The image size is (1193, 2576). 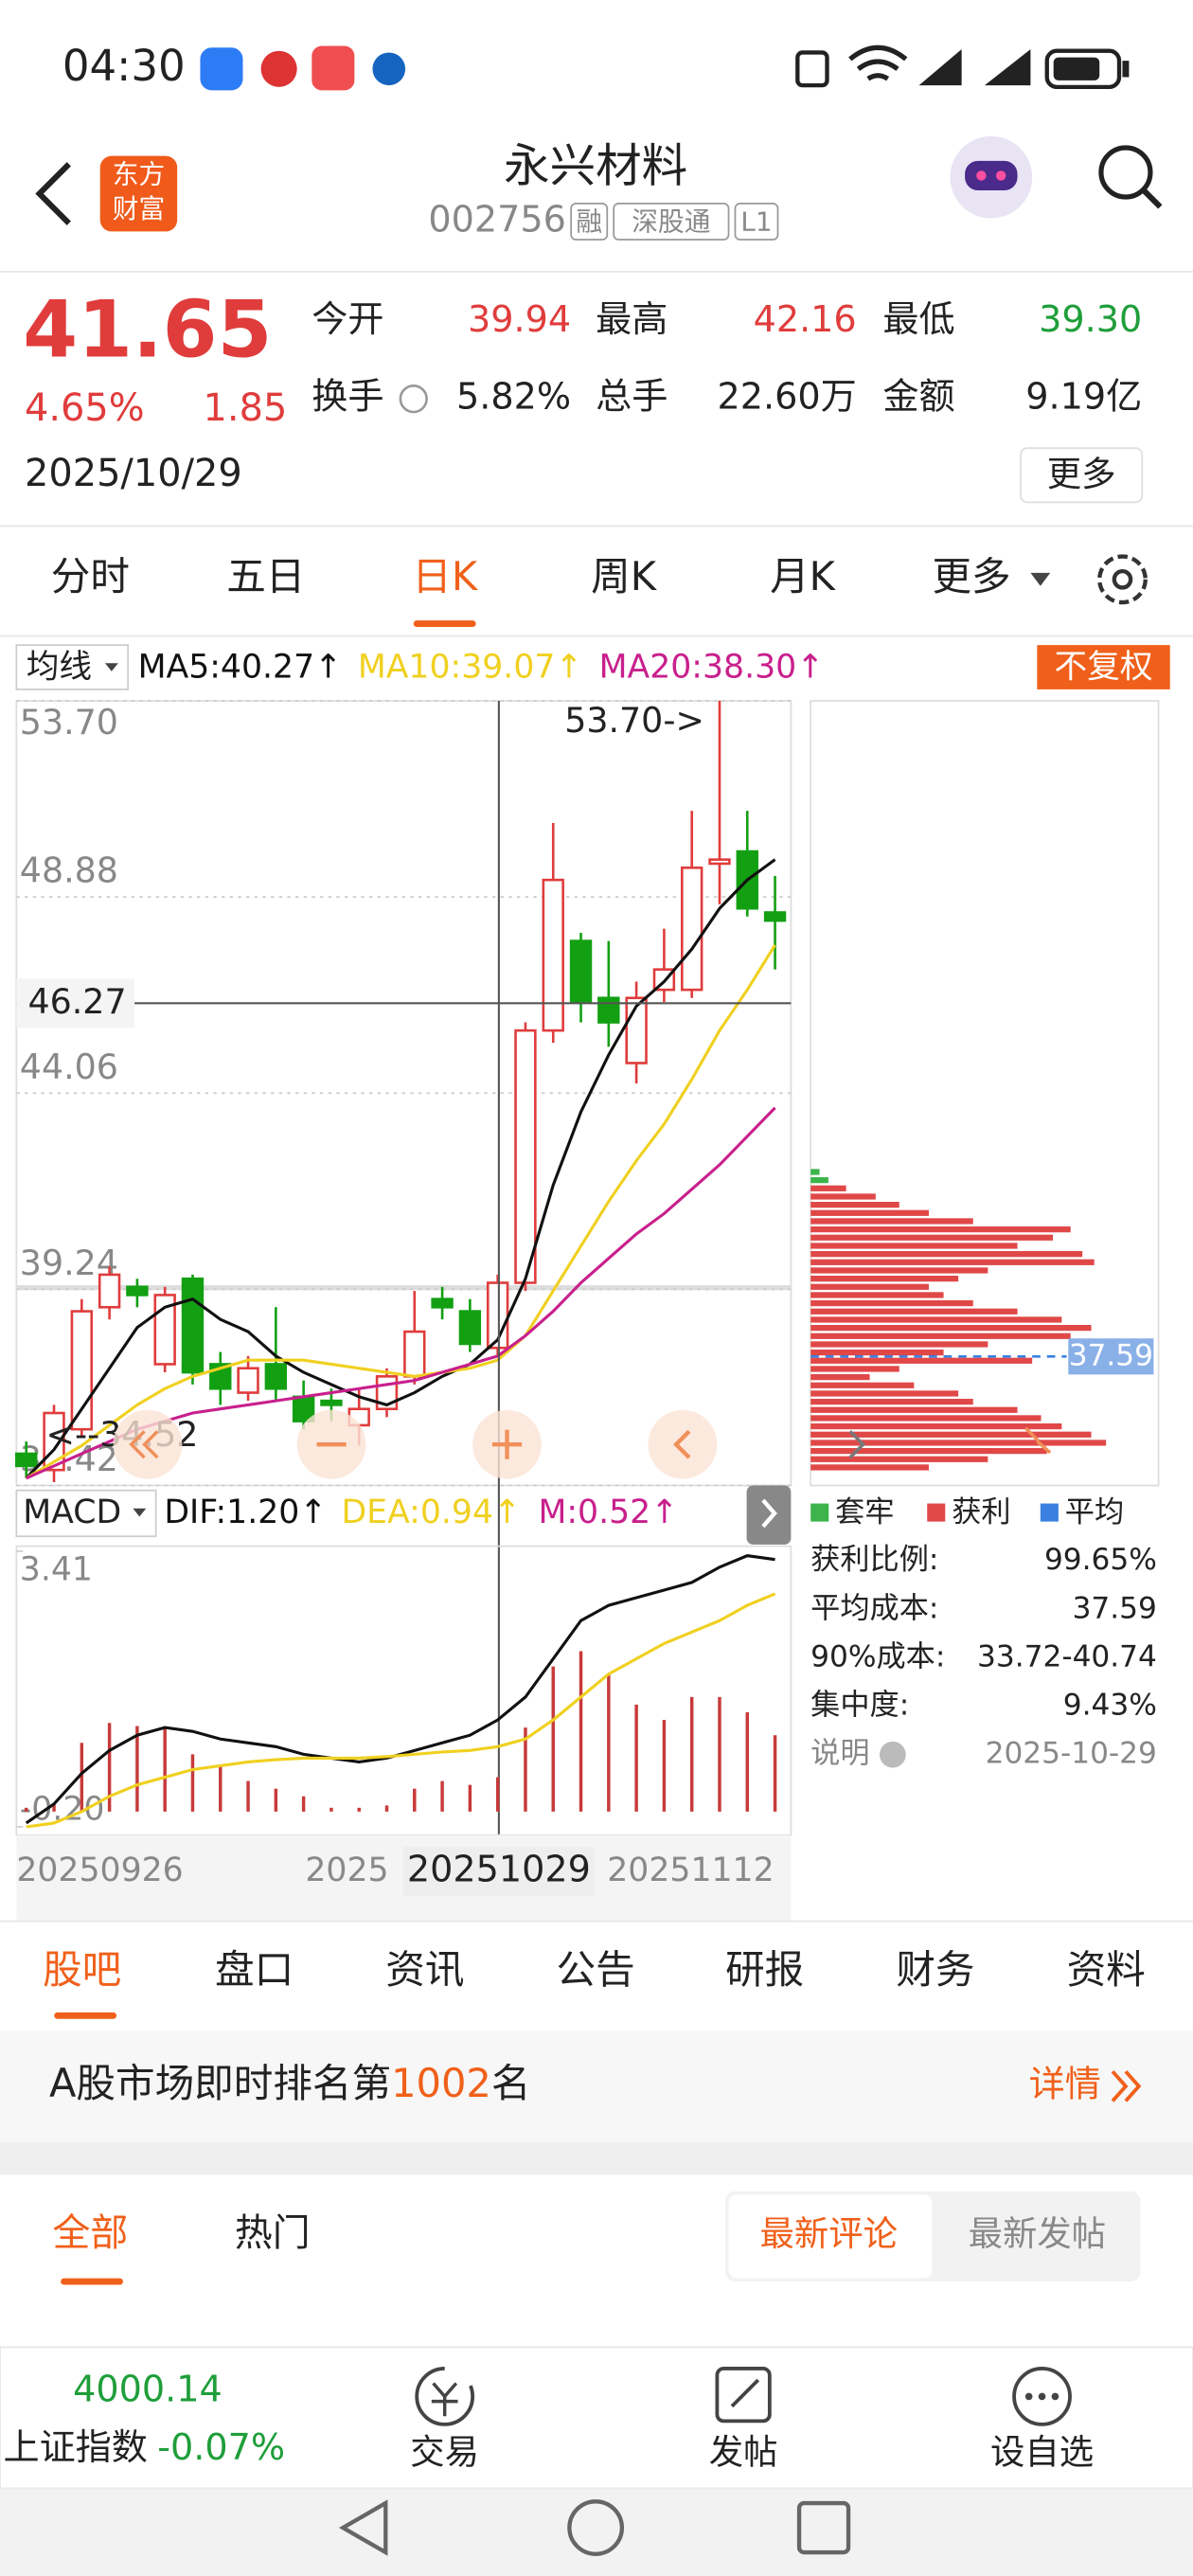 What do you see at coordinates (499, 1868) in the screenshot?
I see `date-label: 20251029` at bounding box center [499, 1868].